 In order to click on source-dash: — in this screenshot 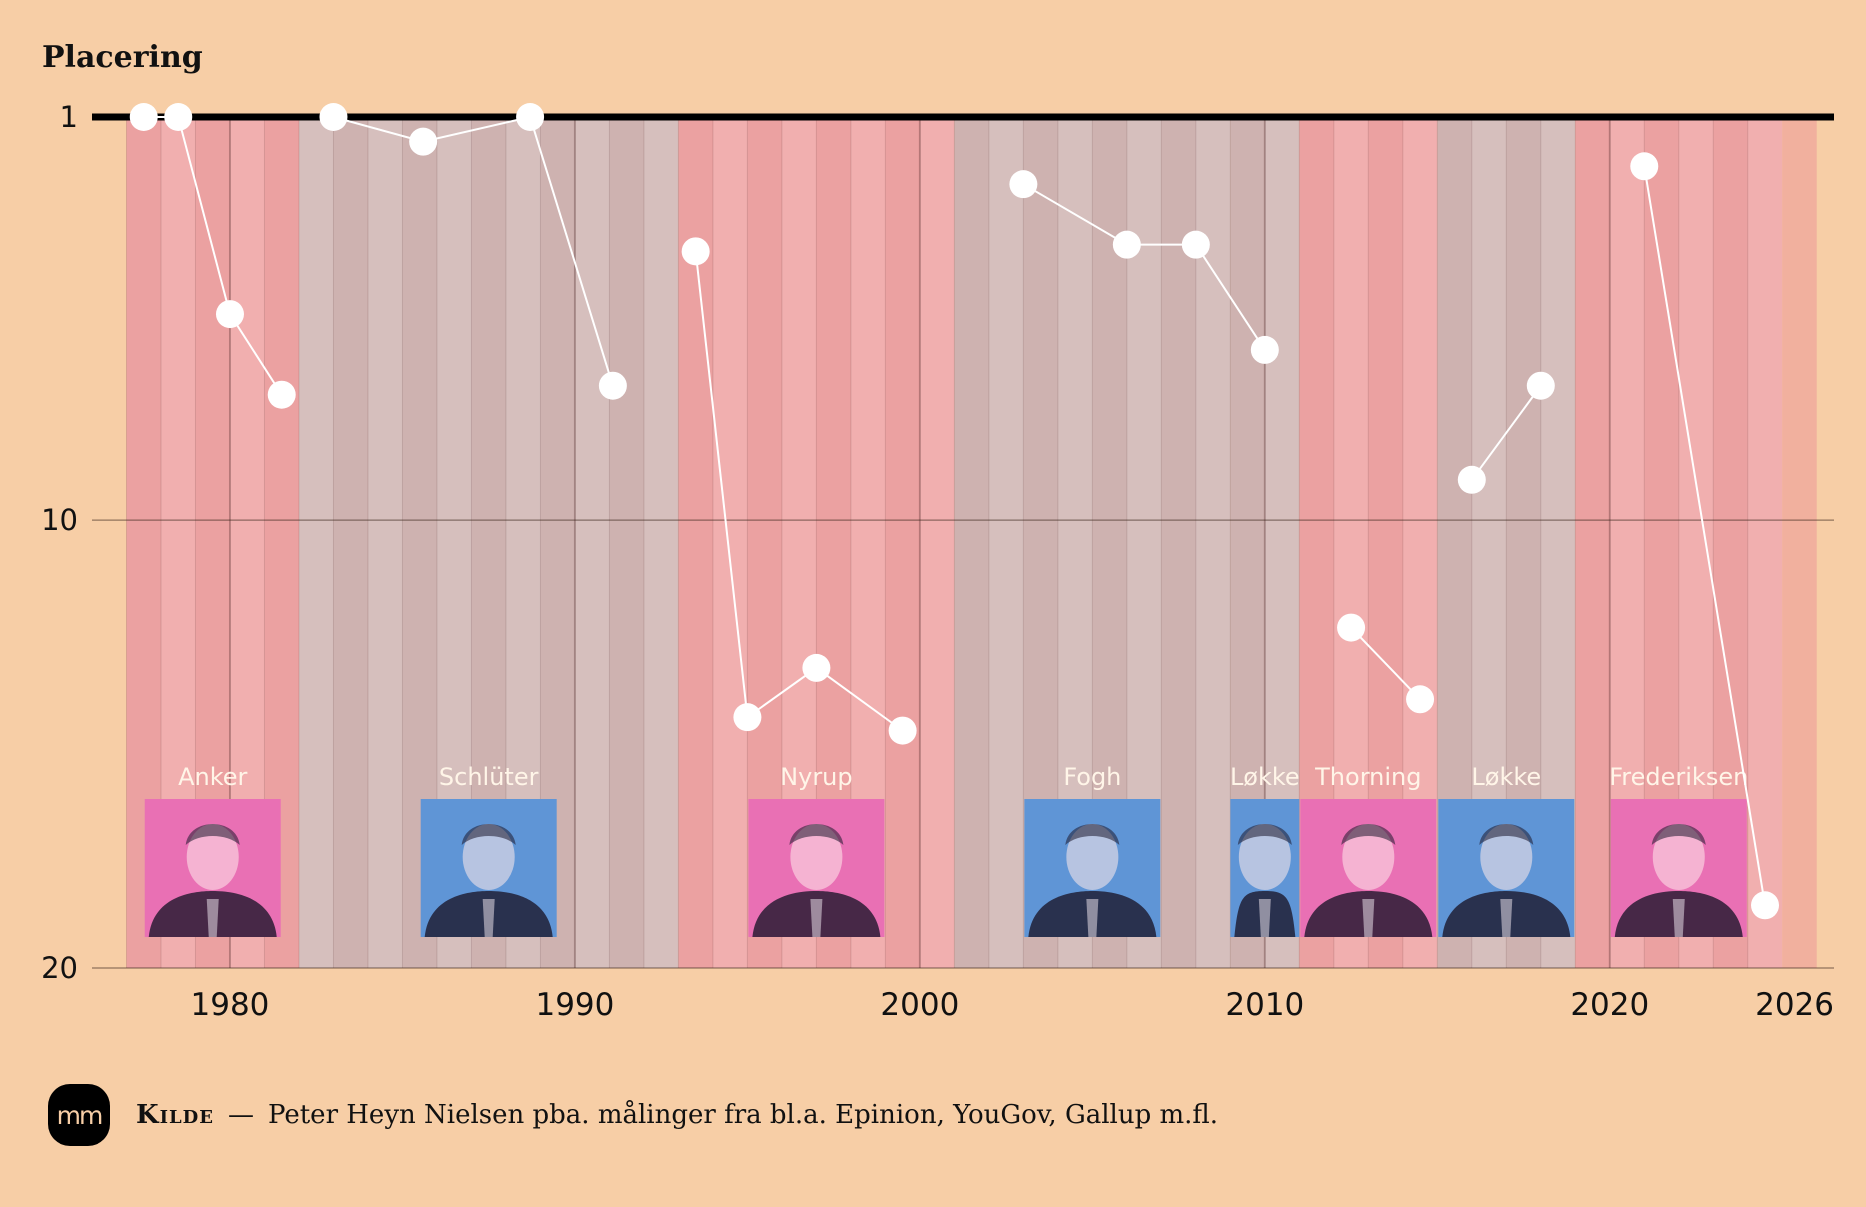, I will do `click(241, 1115)`.